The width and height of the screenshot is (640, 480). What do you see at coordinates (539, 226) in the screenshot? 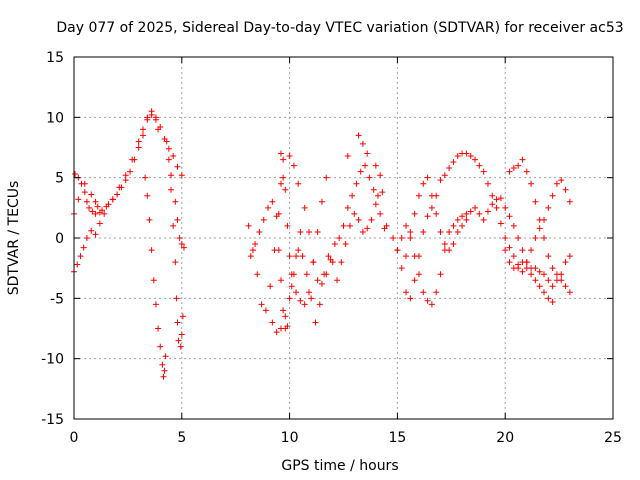
I see `series-track-n-late` at bounding box center [539, 226].